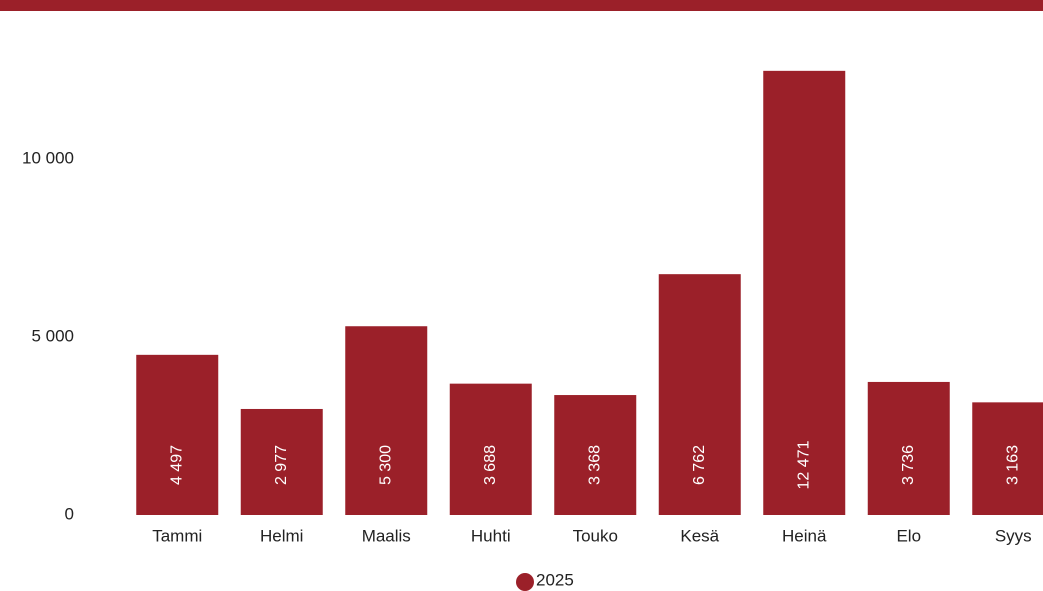 The image size is (1043, 591). I want to click on data-label: 3 688, so click(490, 465).